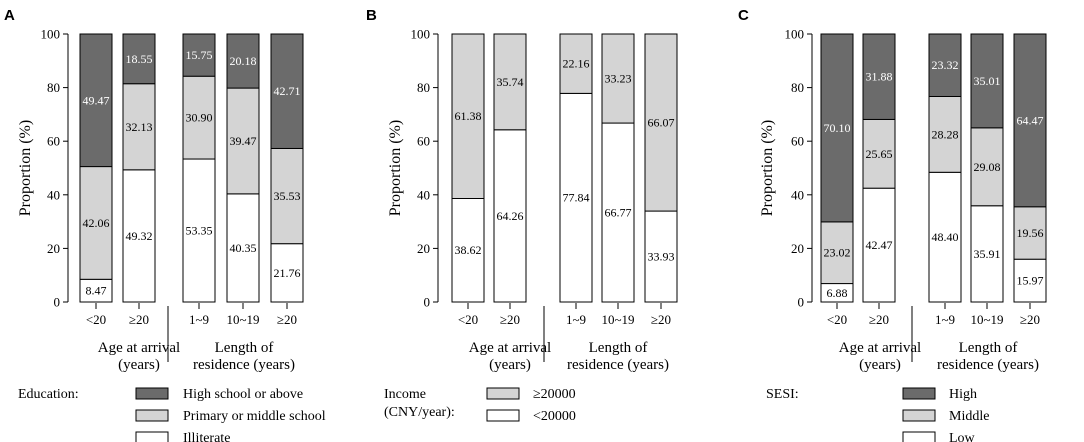 Image resolution: width=1084 pixels, height=442 pixels. I want to click on data-label: 35.91, so click(987, 254).